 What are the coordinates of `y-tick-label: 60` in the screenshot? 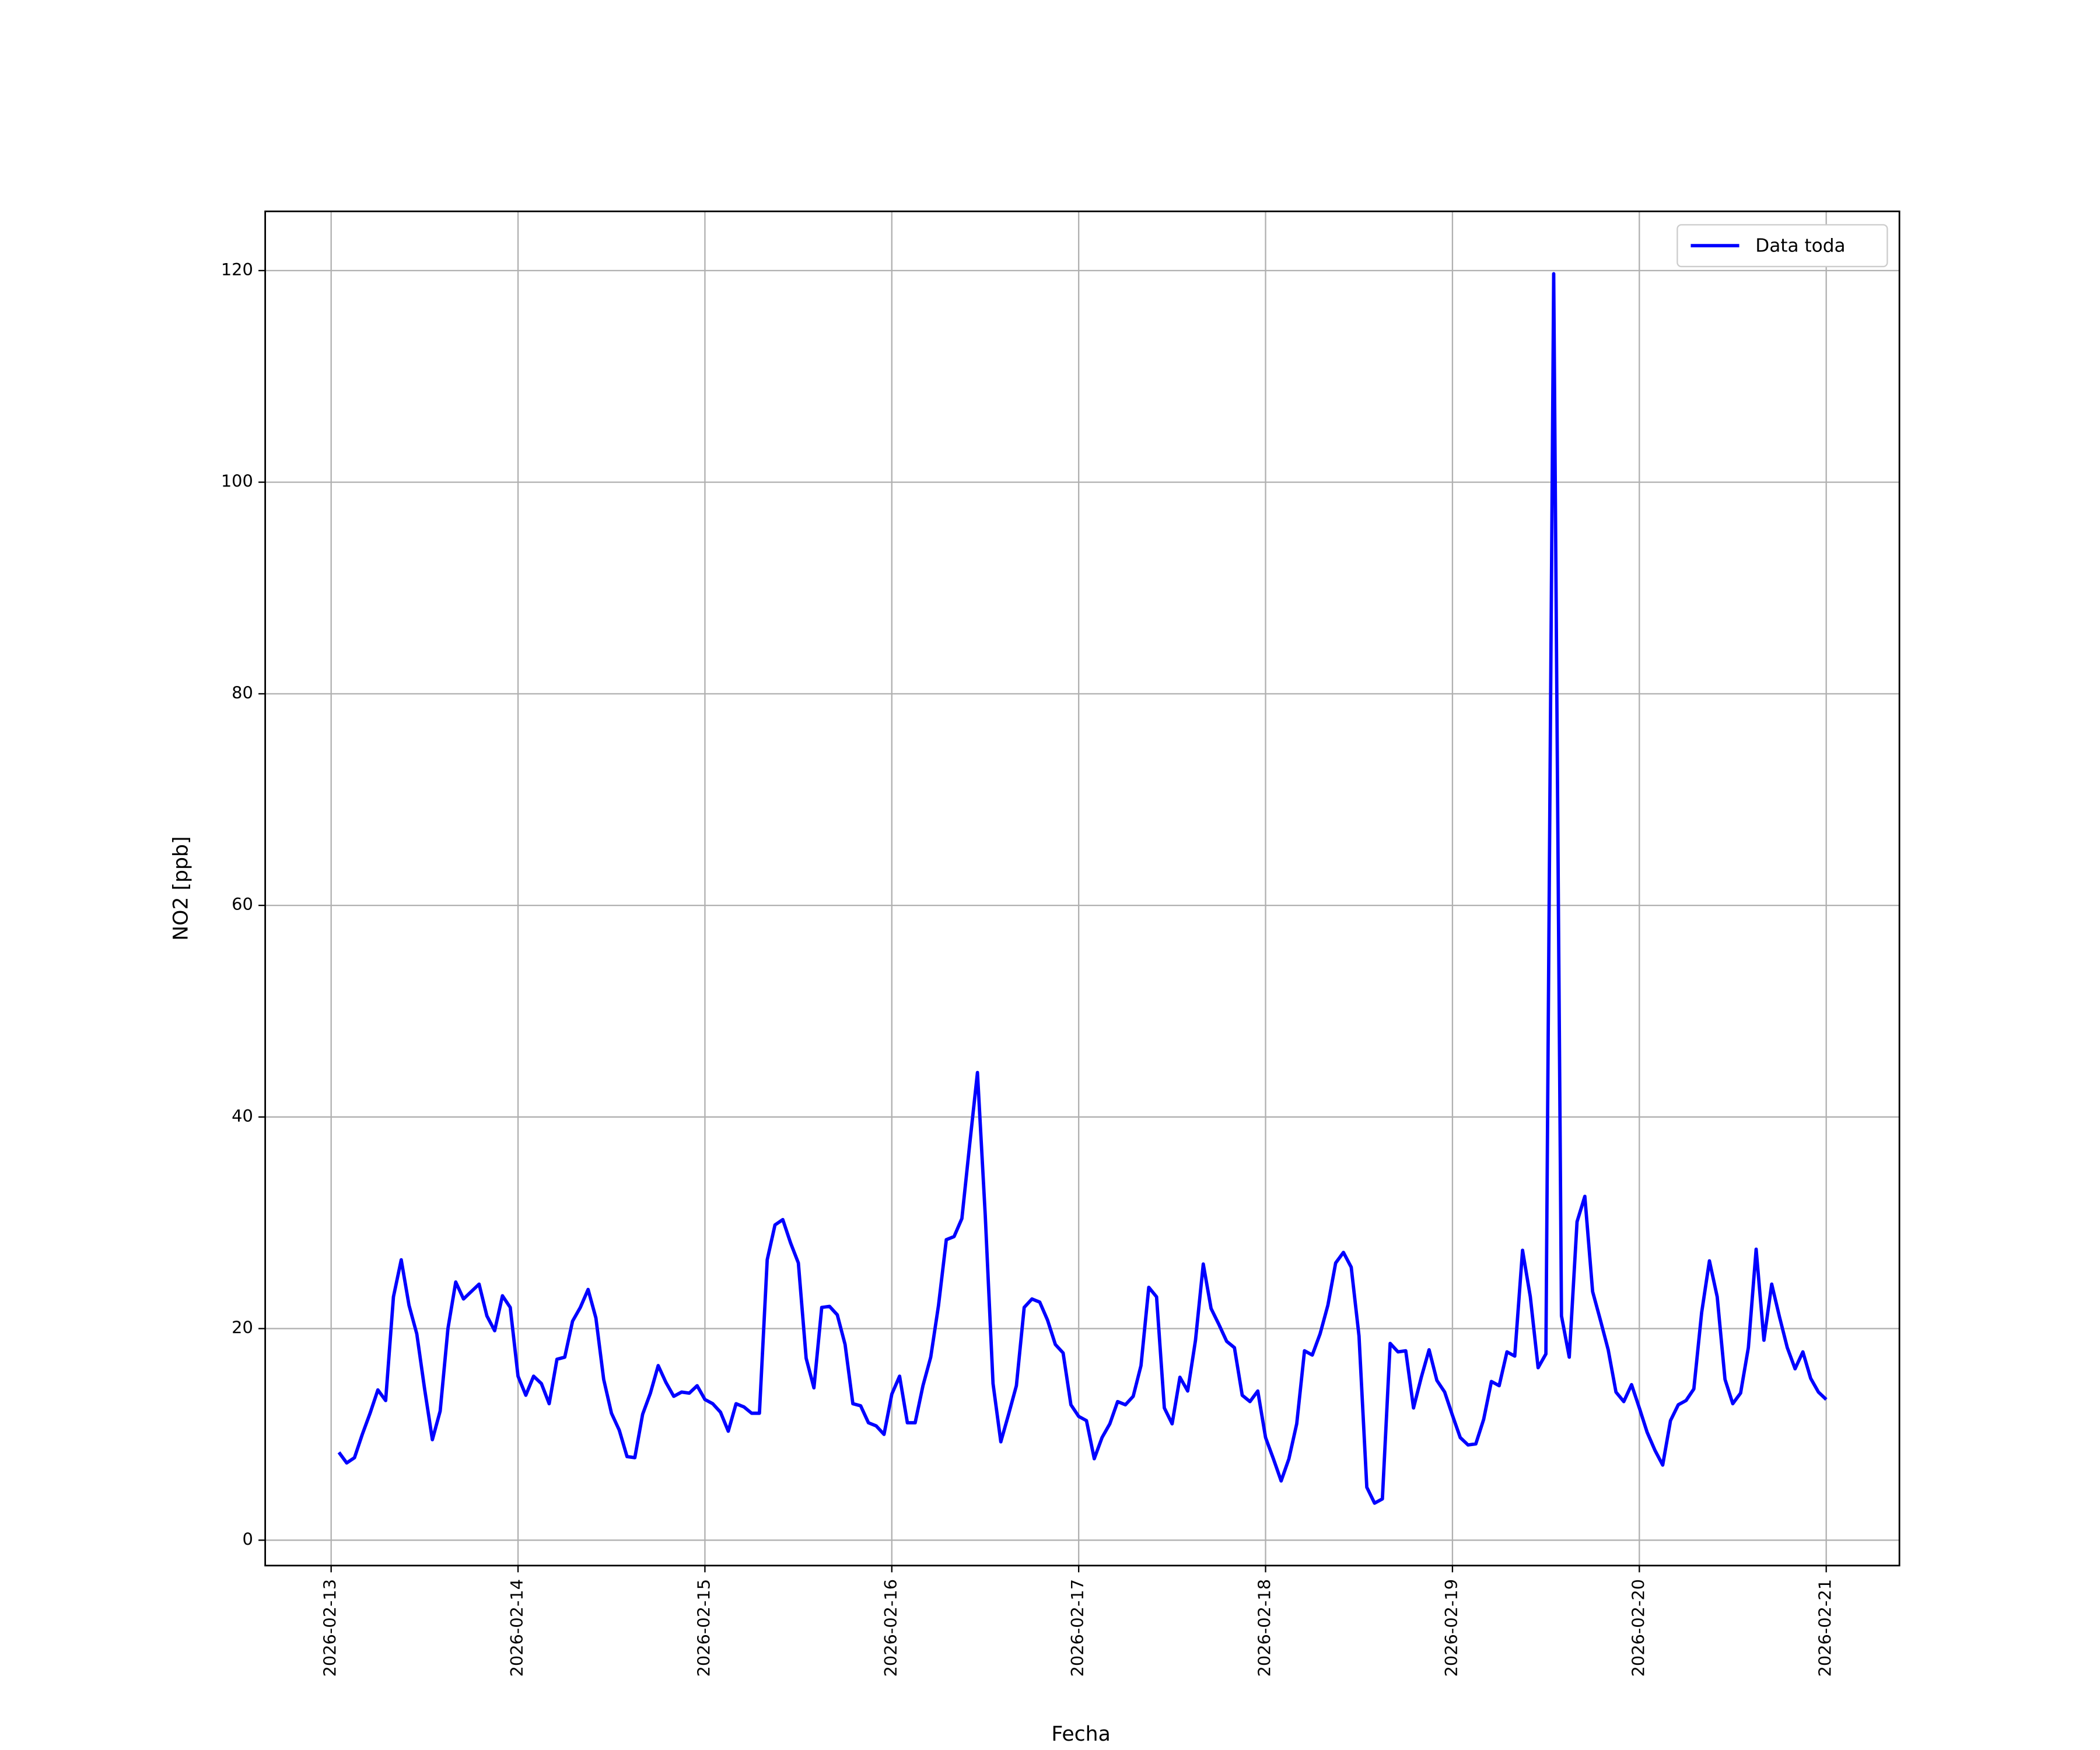 It's located at (242, 904).